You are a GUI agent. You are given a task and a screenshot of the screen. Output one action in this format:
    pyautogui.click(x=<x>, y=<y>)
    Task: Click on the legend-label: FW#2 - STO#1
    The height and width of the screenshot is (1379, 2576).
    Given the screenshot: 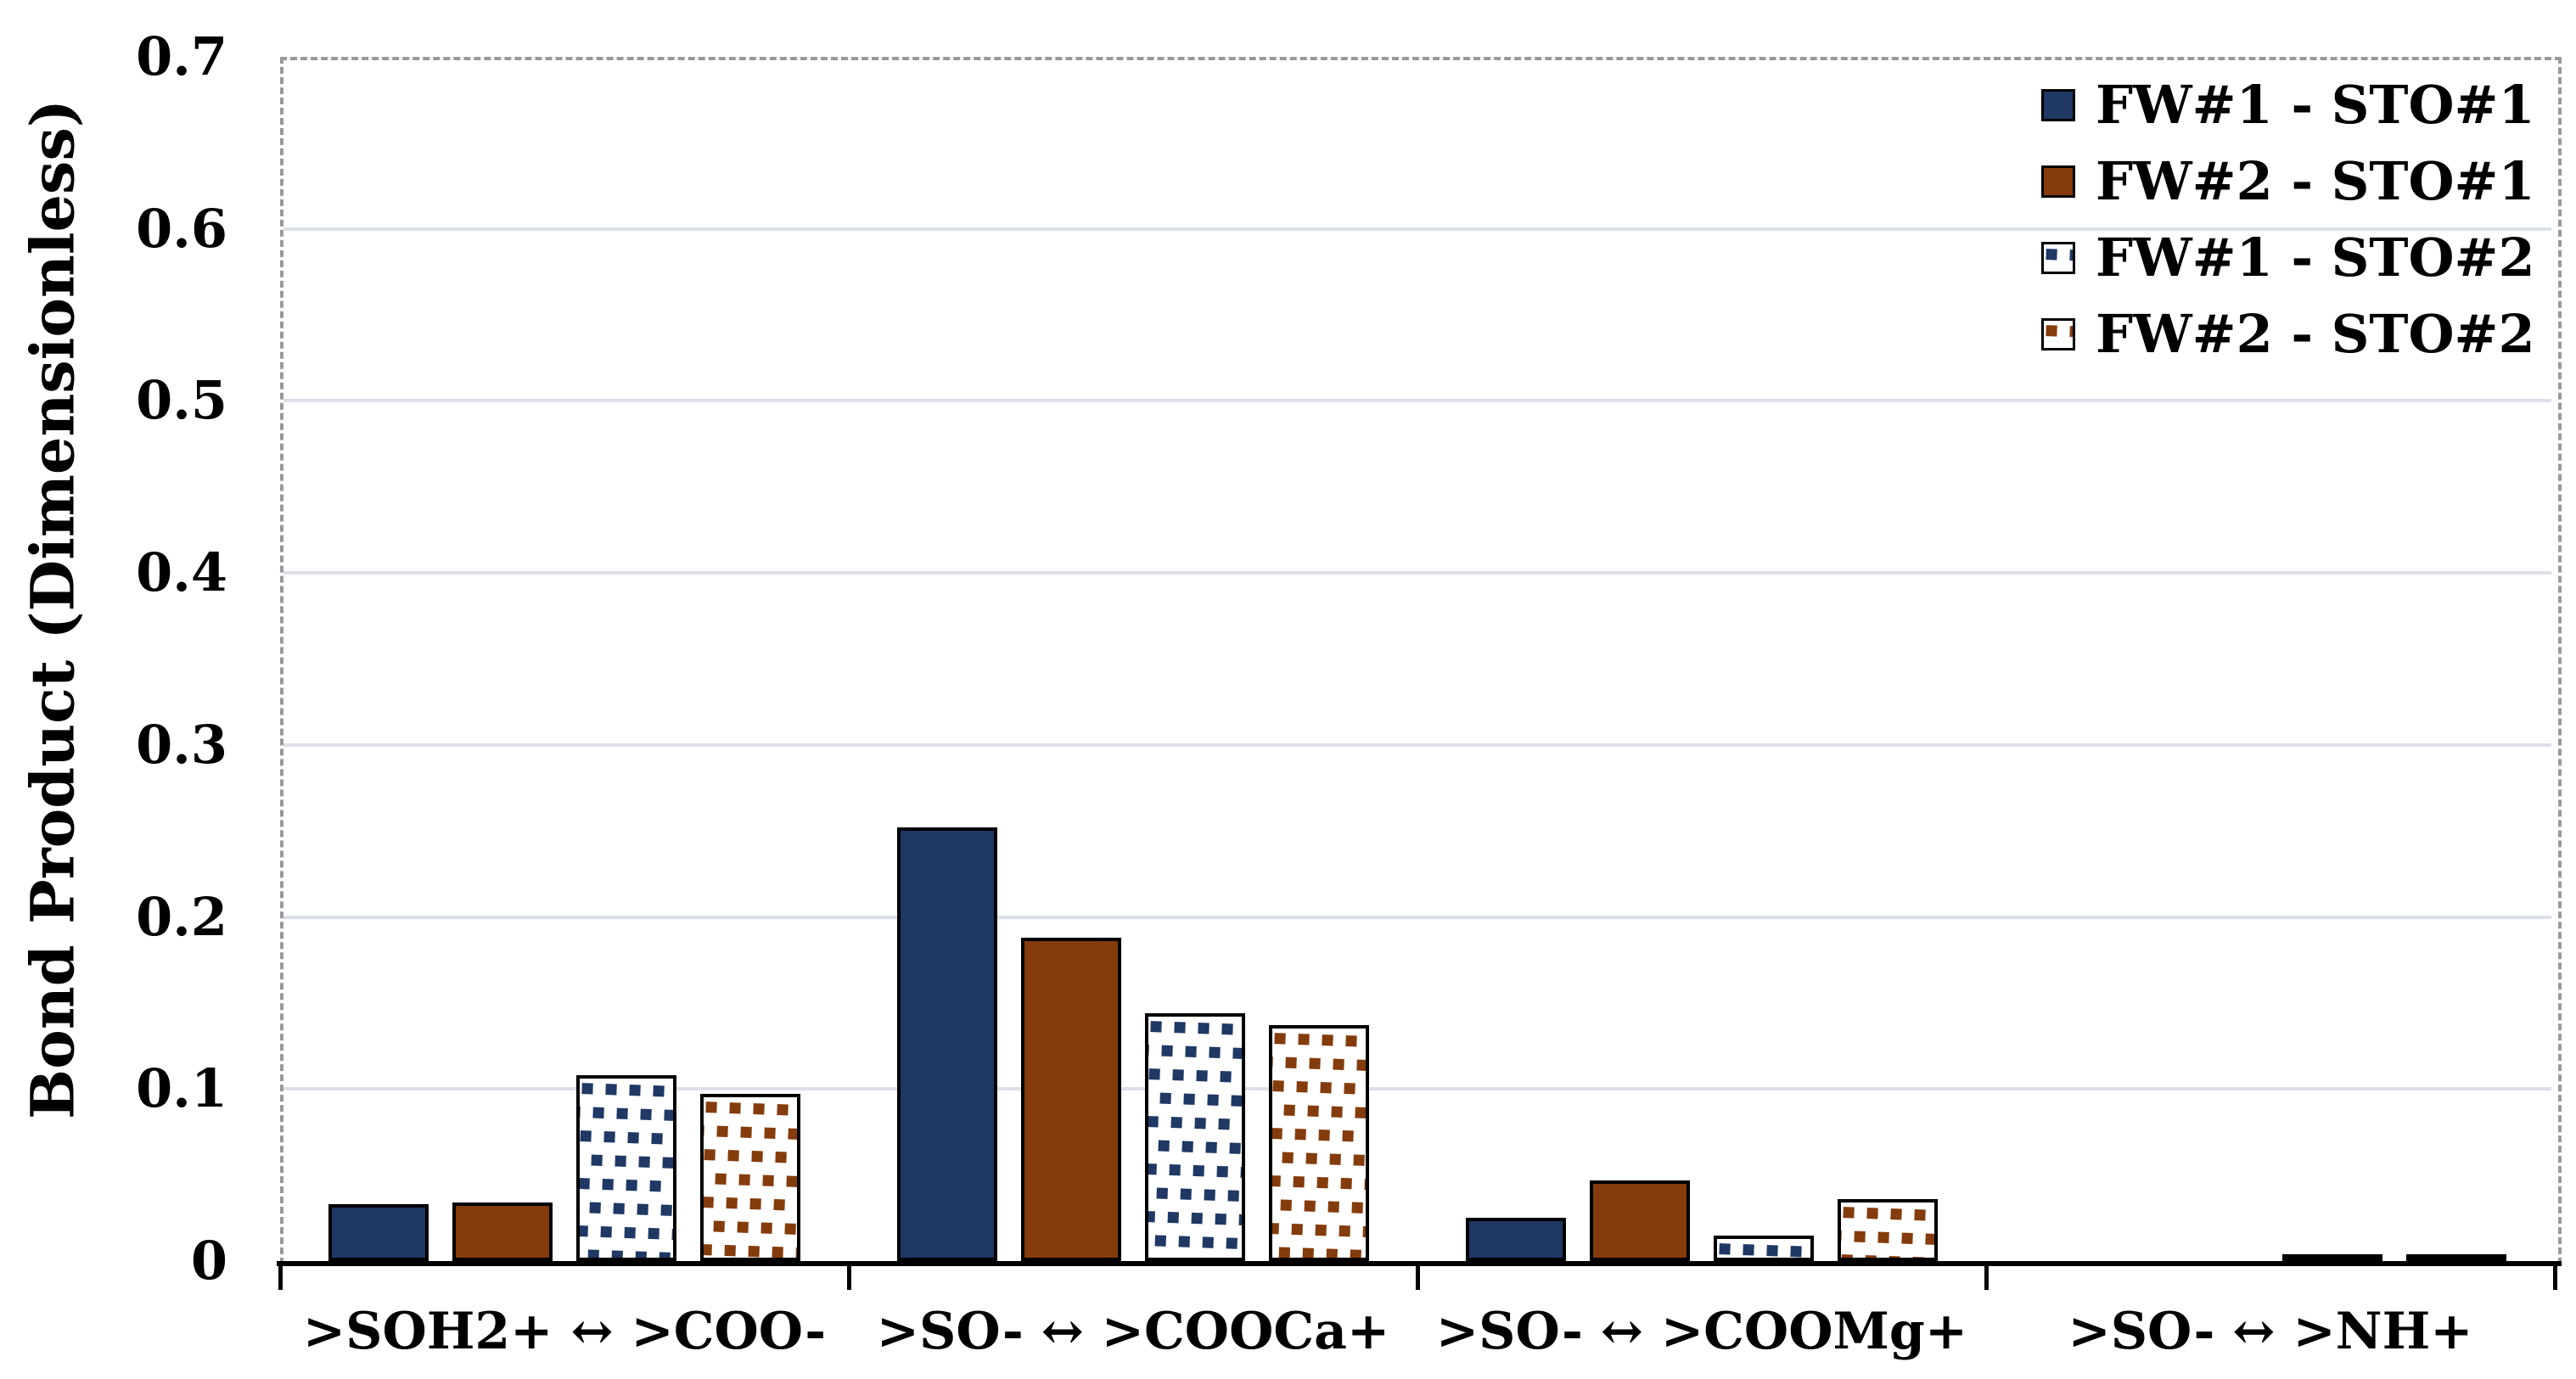 What is the action you would take?
    pyautogui.click(x=2315, y=181)
    